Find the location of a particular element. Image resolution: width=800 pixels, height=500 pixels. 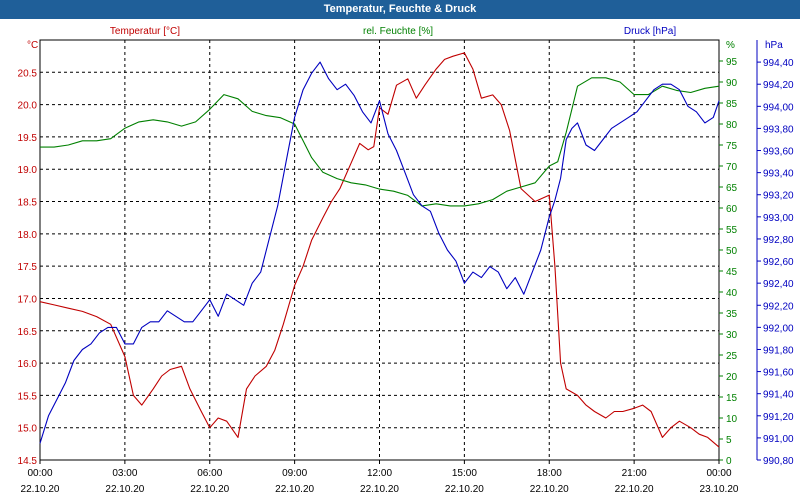

pressure-tick-label: 992,20 is located at coordinates (778, 306).